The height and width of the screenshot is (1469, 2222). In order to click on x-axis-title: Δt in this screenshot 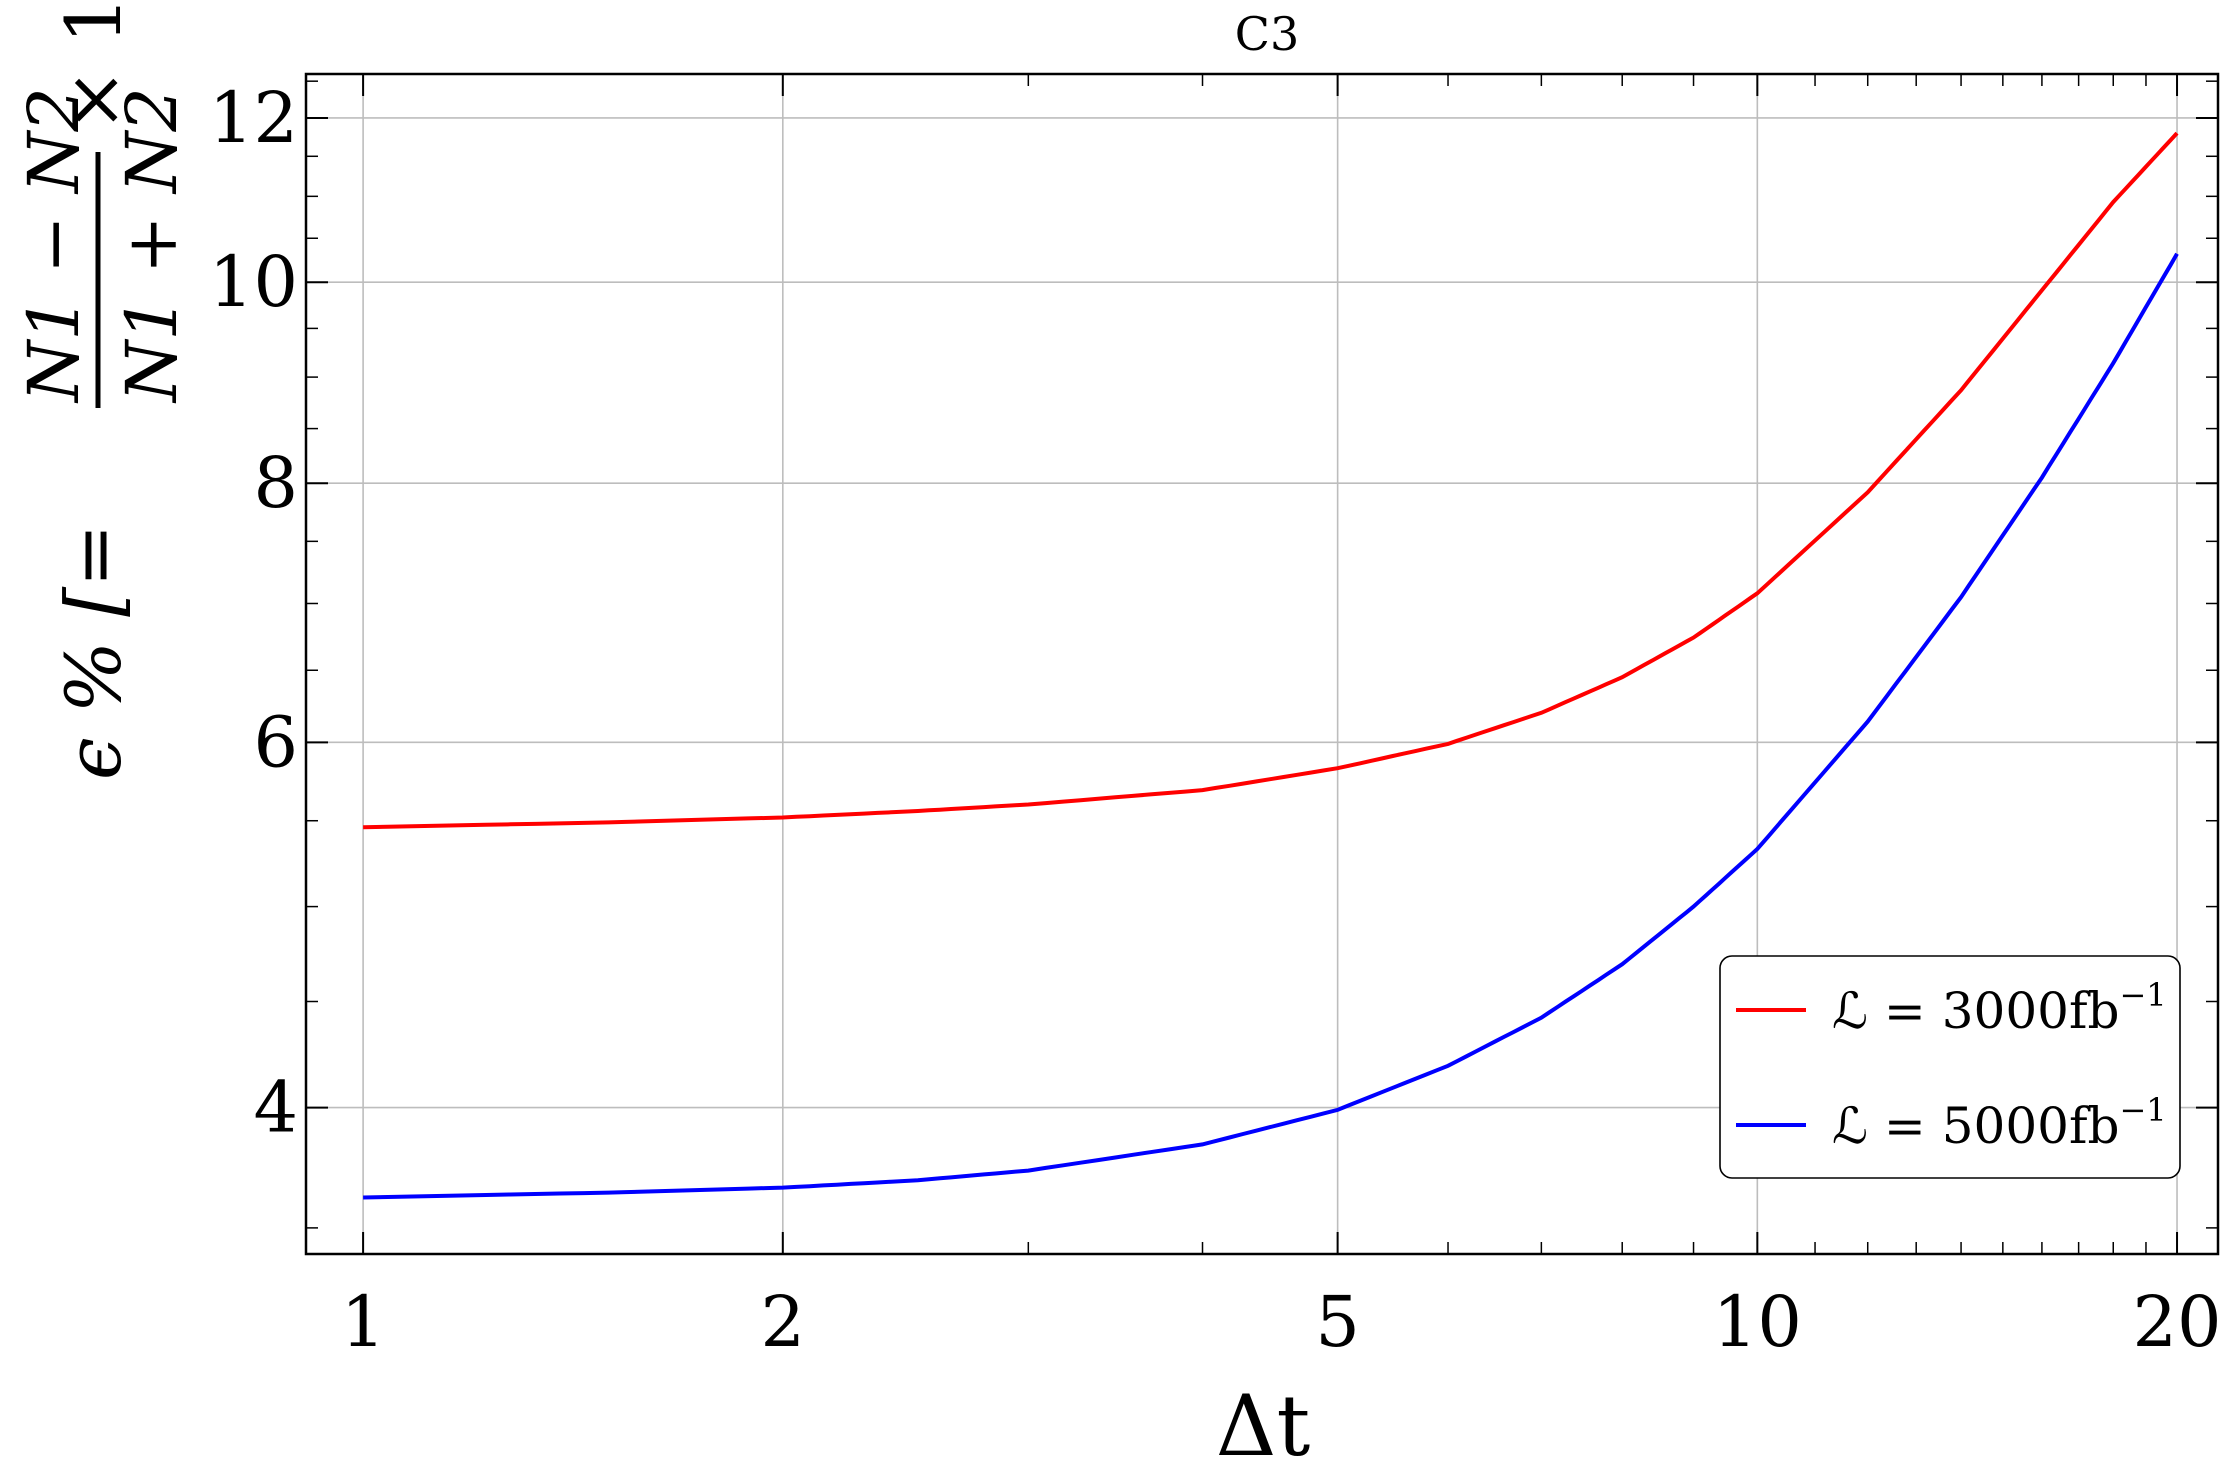, I will do `click(1263, 1423)`.